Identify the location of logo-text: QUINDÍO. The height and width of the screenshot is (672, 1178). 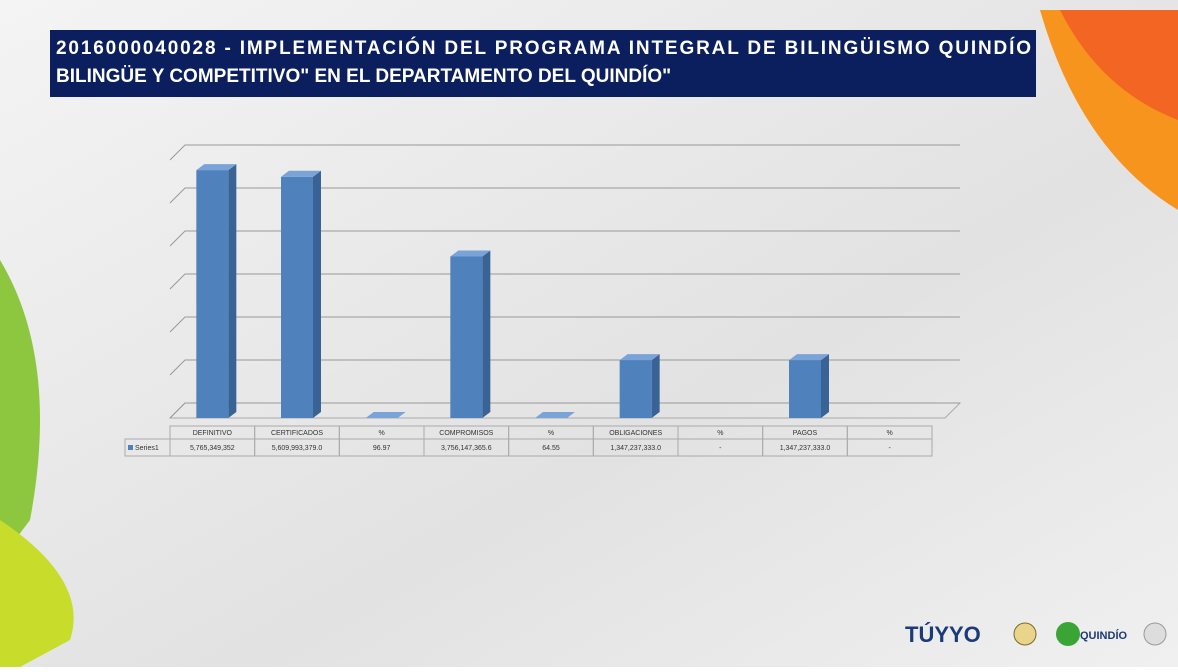
(1104, 635).